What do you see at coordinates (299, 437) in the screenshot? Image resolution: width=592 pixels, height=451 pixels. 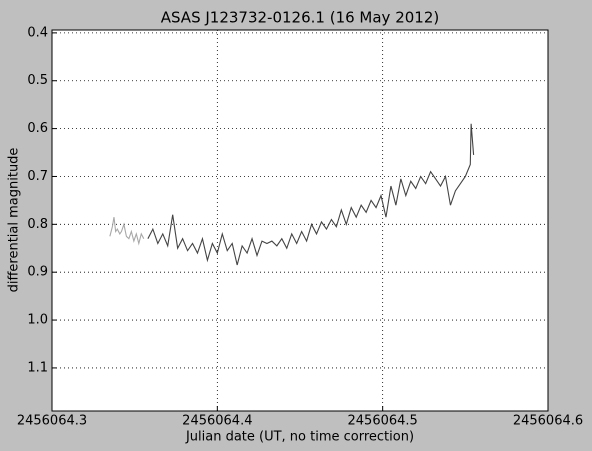 I see `x-axis-label: Julian date (UT, no time correction)` at bounding box center [299, 437].